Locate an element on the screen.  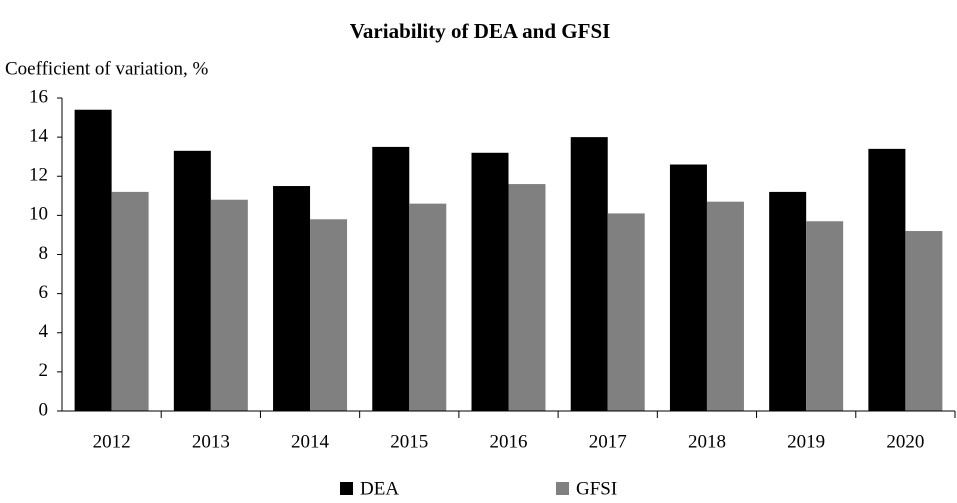
y-tick-label: 8 is located at coordinates (44, 253).